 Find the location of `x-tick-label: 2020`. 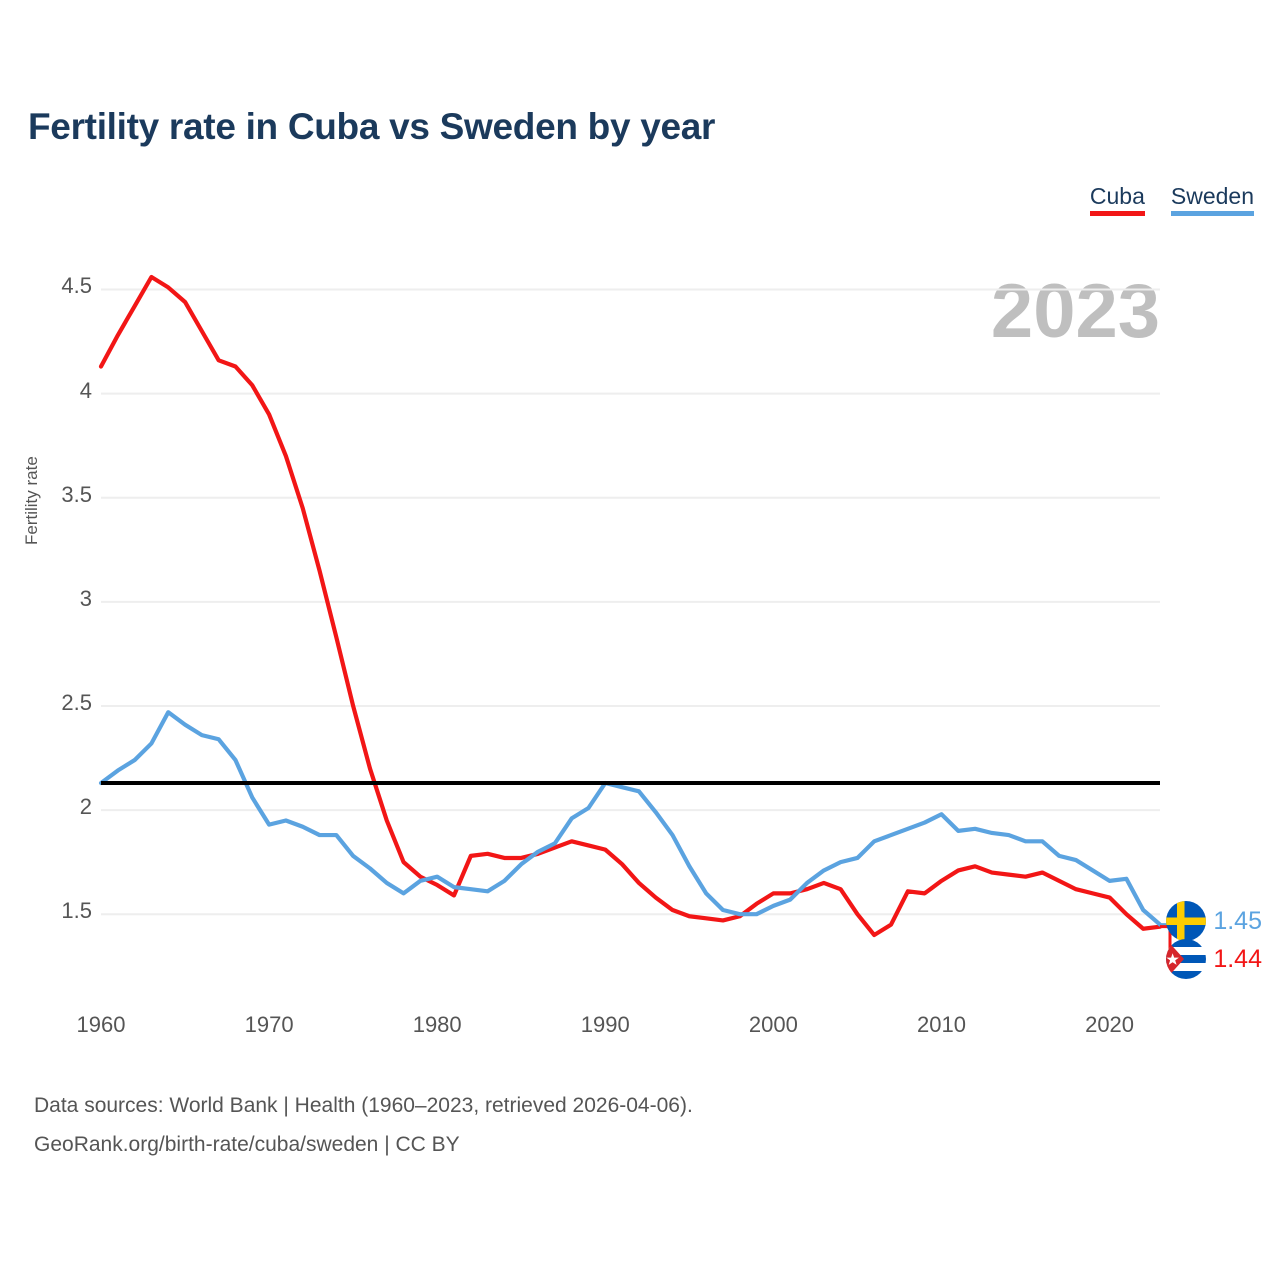

x-tick-label: 2020 is located at coordinates (1110, 1024).